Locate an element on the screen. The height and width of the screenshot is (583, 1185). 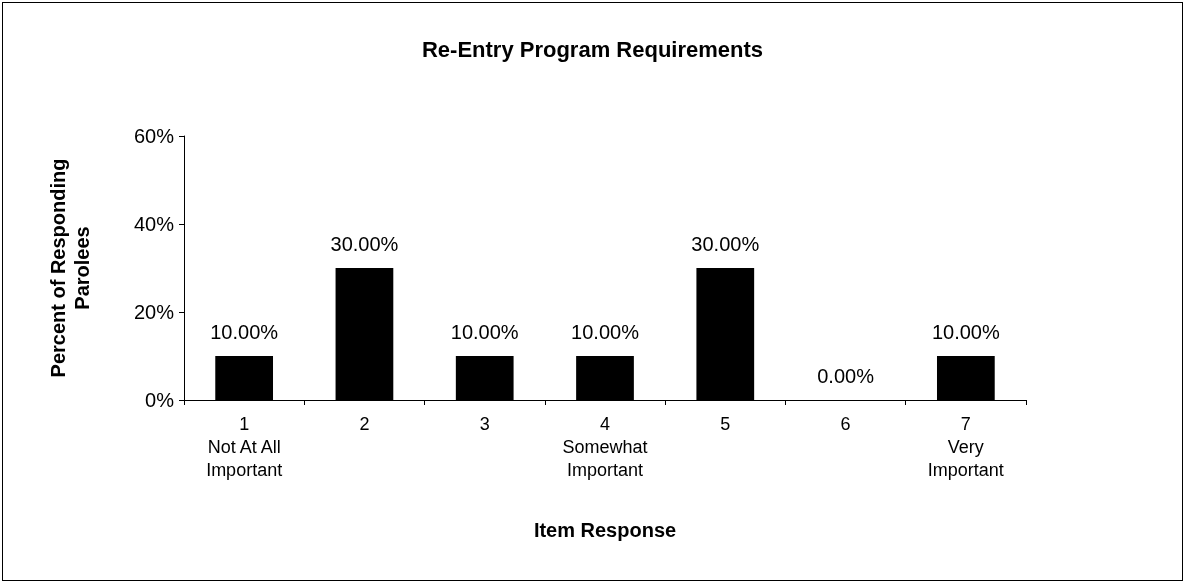
x-tick-label: 2 is located at coordinates (364, 423).